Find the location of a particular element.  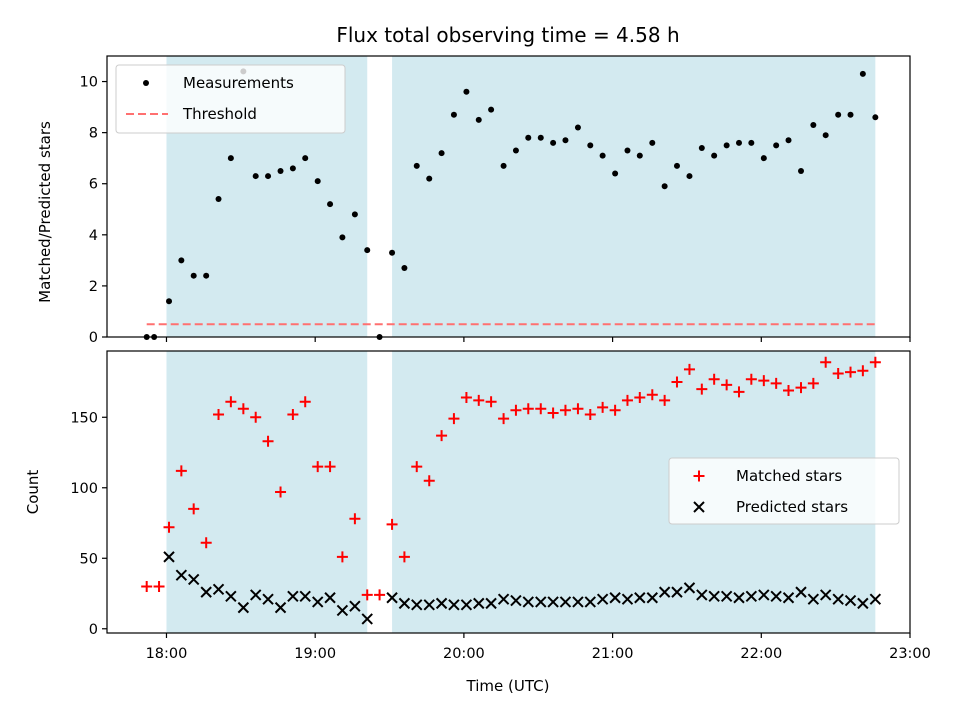

bottom-x-tick-label: 23:00 is located at coordinates (910, 654).